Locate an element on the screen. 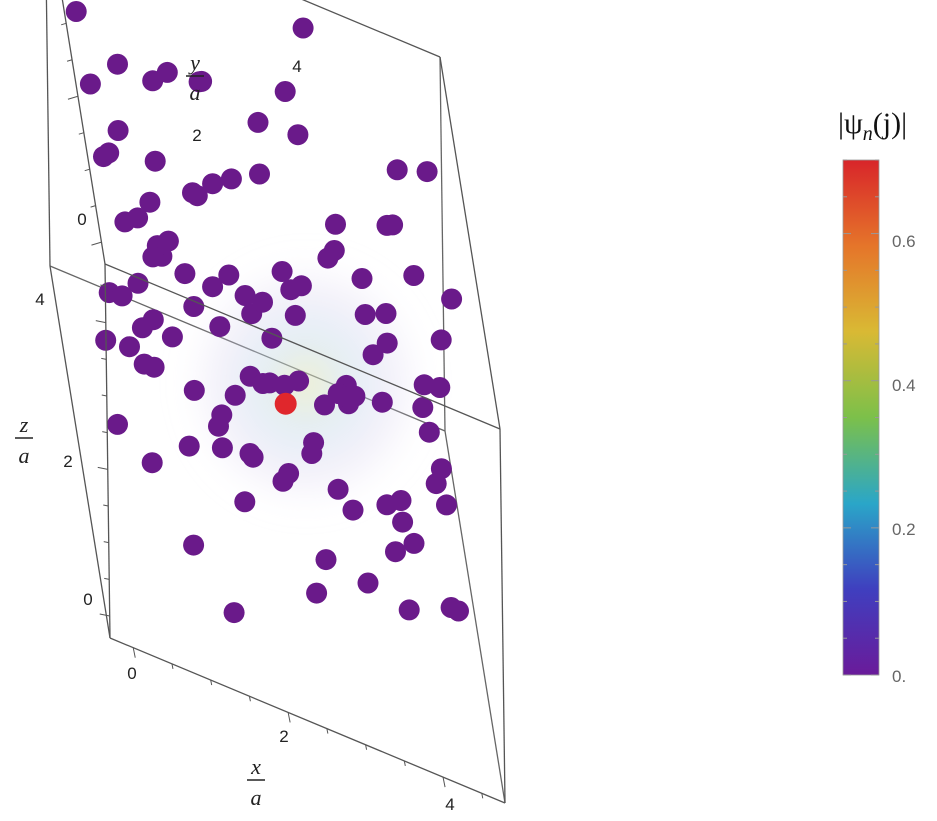 This screenshot has width=937, height=821. y-axis-label: y a is located at coordinates (195, 77).